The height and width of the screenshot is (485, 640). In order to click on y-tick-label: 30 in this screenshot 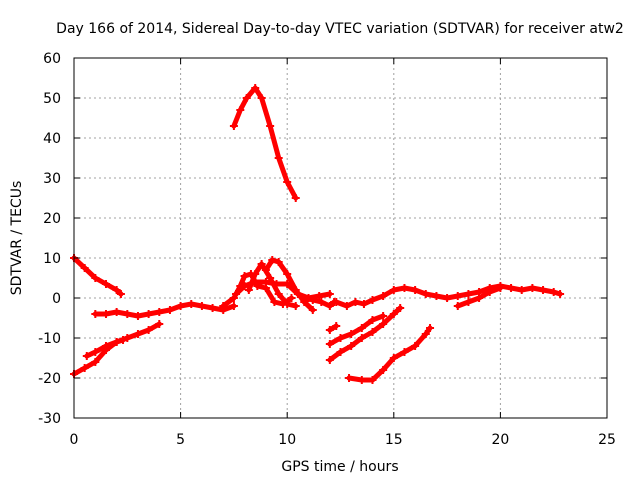, I will do `click(52, 179)`.